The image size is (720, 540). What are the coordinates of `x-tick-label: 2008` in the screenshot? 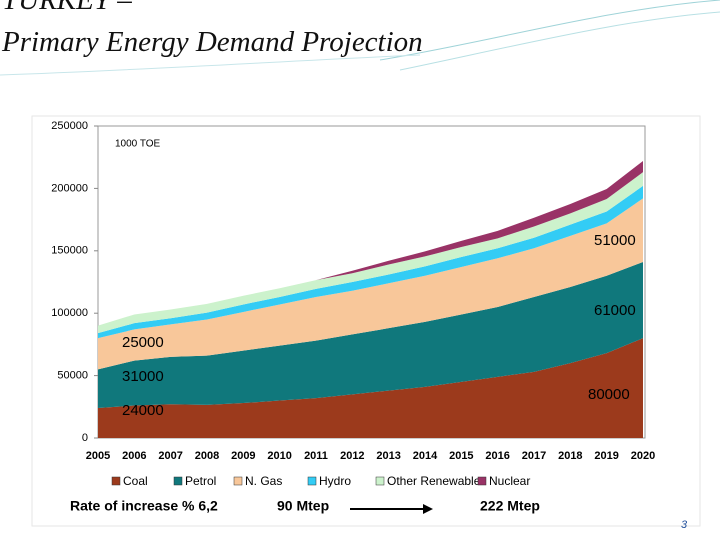 It's located at (207, 456).